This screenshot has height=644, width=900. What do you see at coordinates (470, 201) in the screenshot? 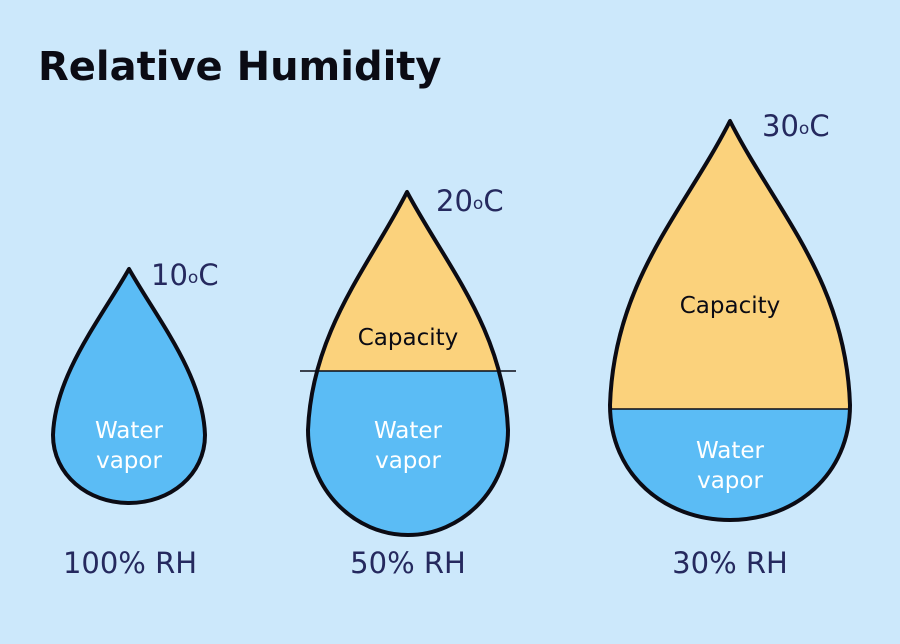
I see `temperature-label: 20oC` at bounding box center [470, 201].